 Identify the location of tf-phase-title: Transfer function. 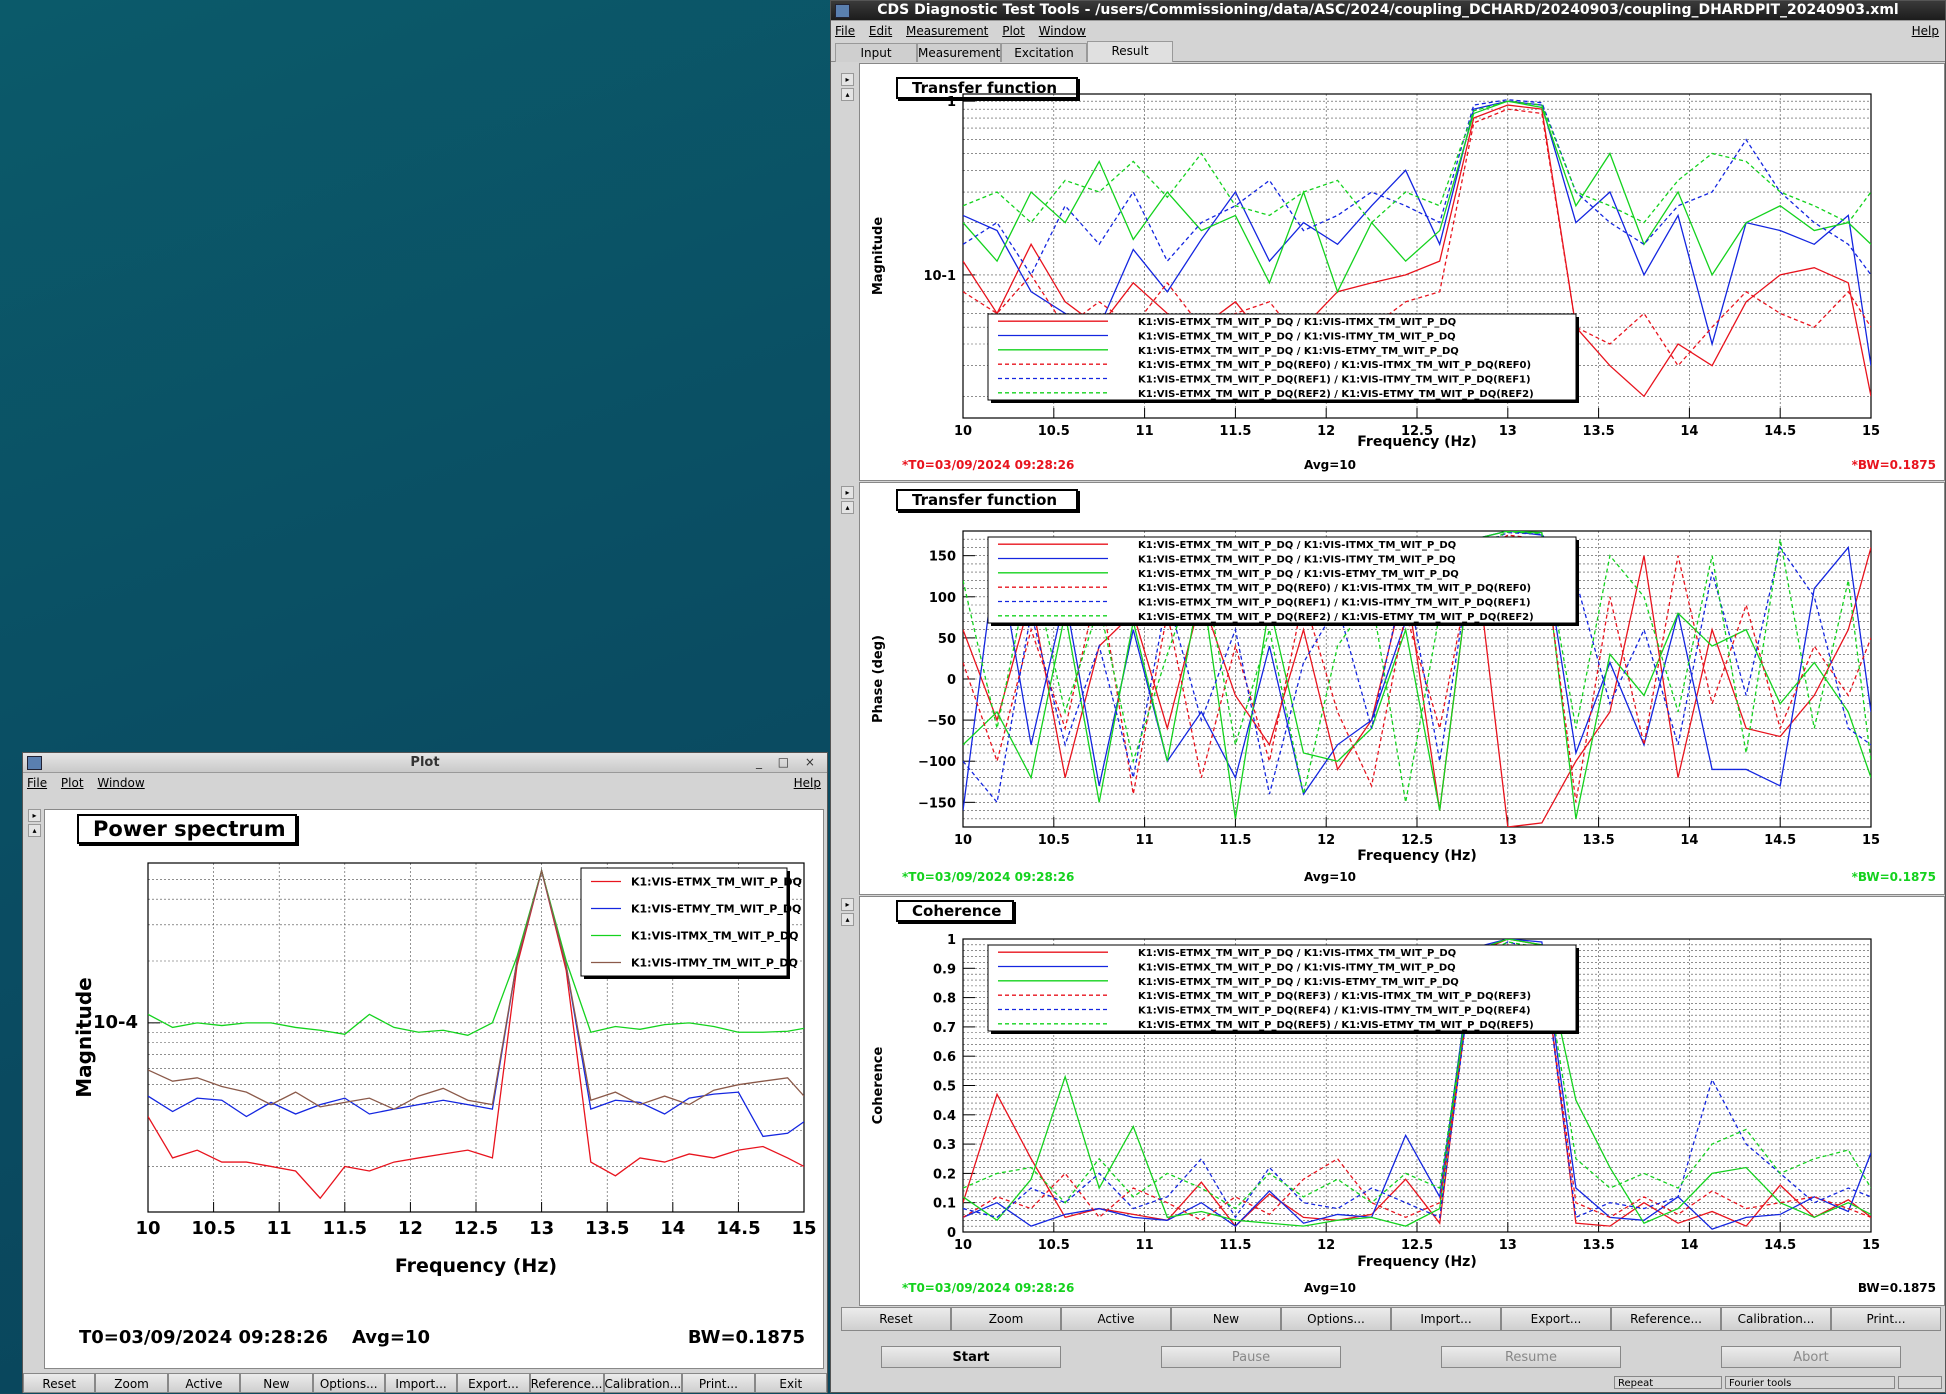
(987, 500).